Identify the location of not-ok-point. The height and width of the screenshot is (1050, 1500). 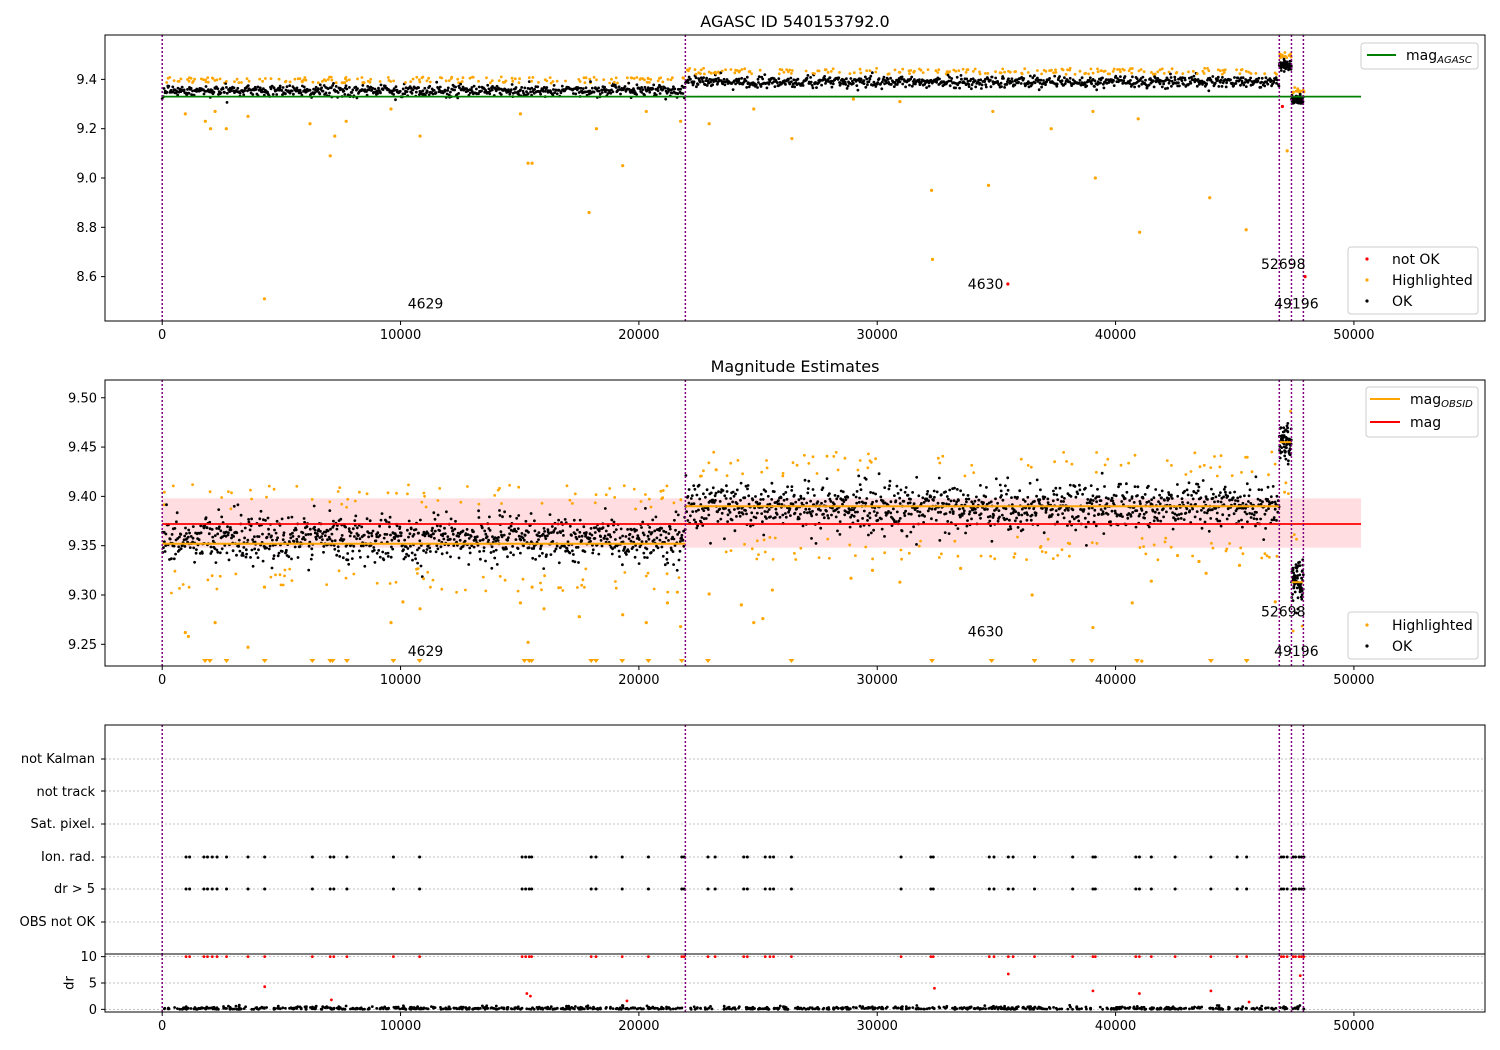
(1305, 277).